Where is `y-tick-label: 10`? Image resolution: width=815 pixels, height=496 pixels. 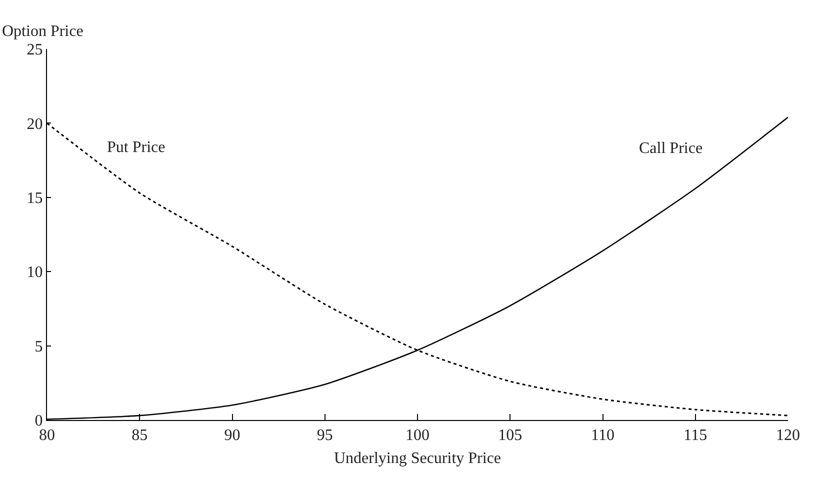
y-tick-label: 10 is located at coordinates (34, 273).